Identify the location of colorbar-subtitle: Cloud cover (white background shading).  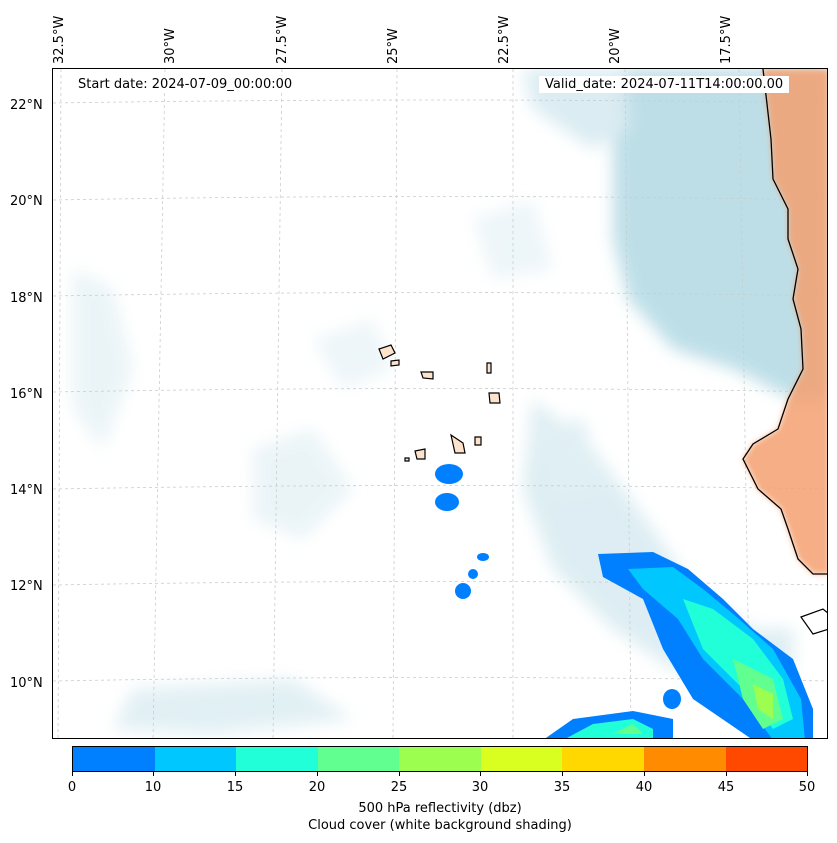
(440, 825).